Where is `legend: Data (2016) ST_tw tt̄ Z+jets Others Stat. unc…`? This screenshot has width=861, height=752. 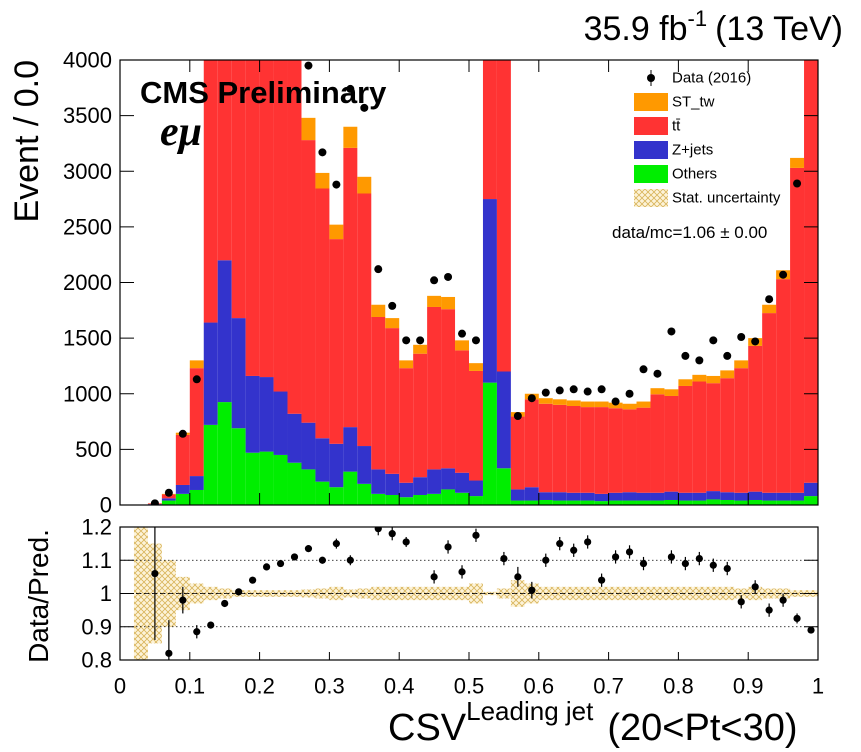 legend: Data (2016) ST_tw tt̄ Z+jets Others Stat. unc… is located at coordinates (707, 138).